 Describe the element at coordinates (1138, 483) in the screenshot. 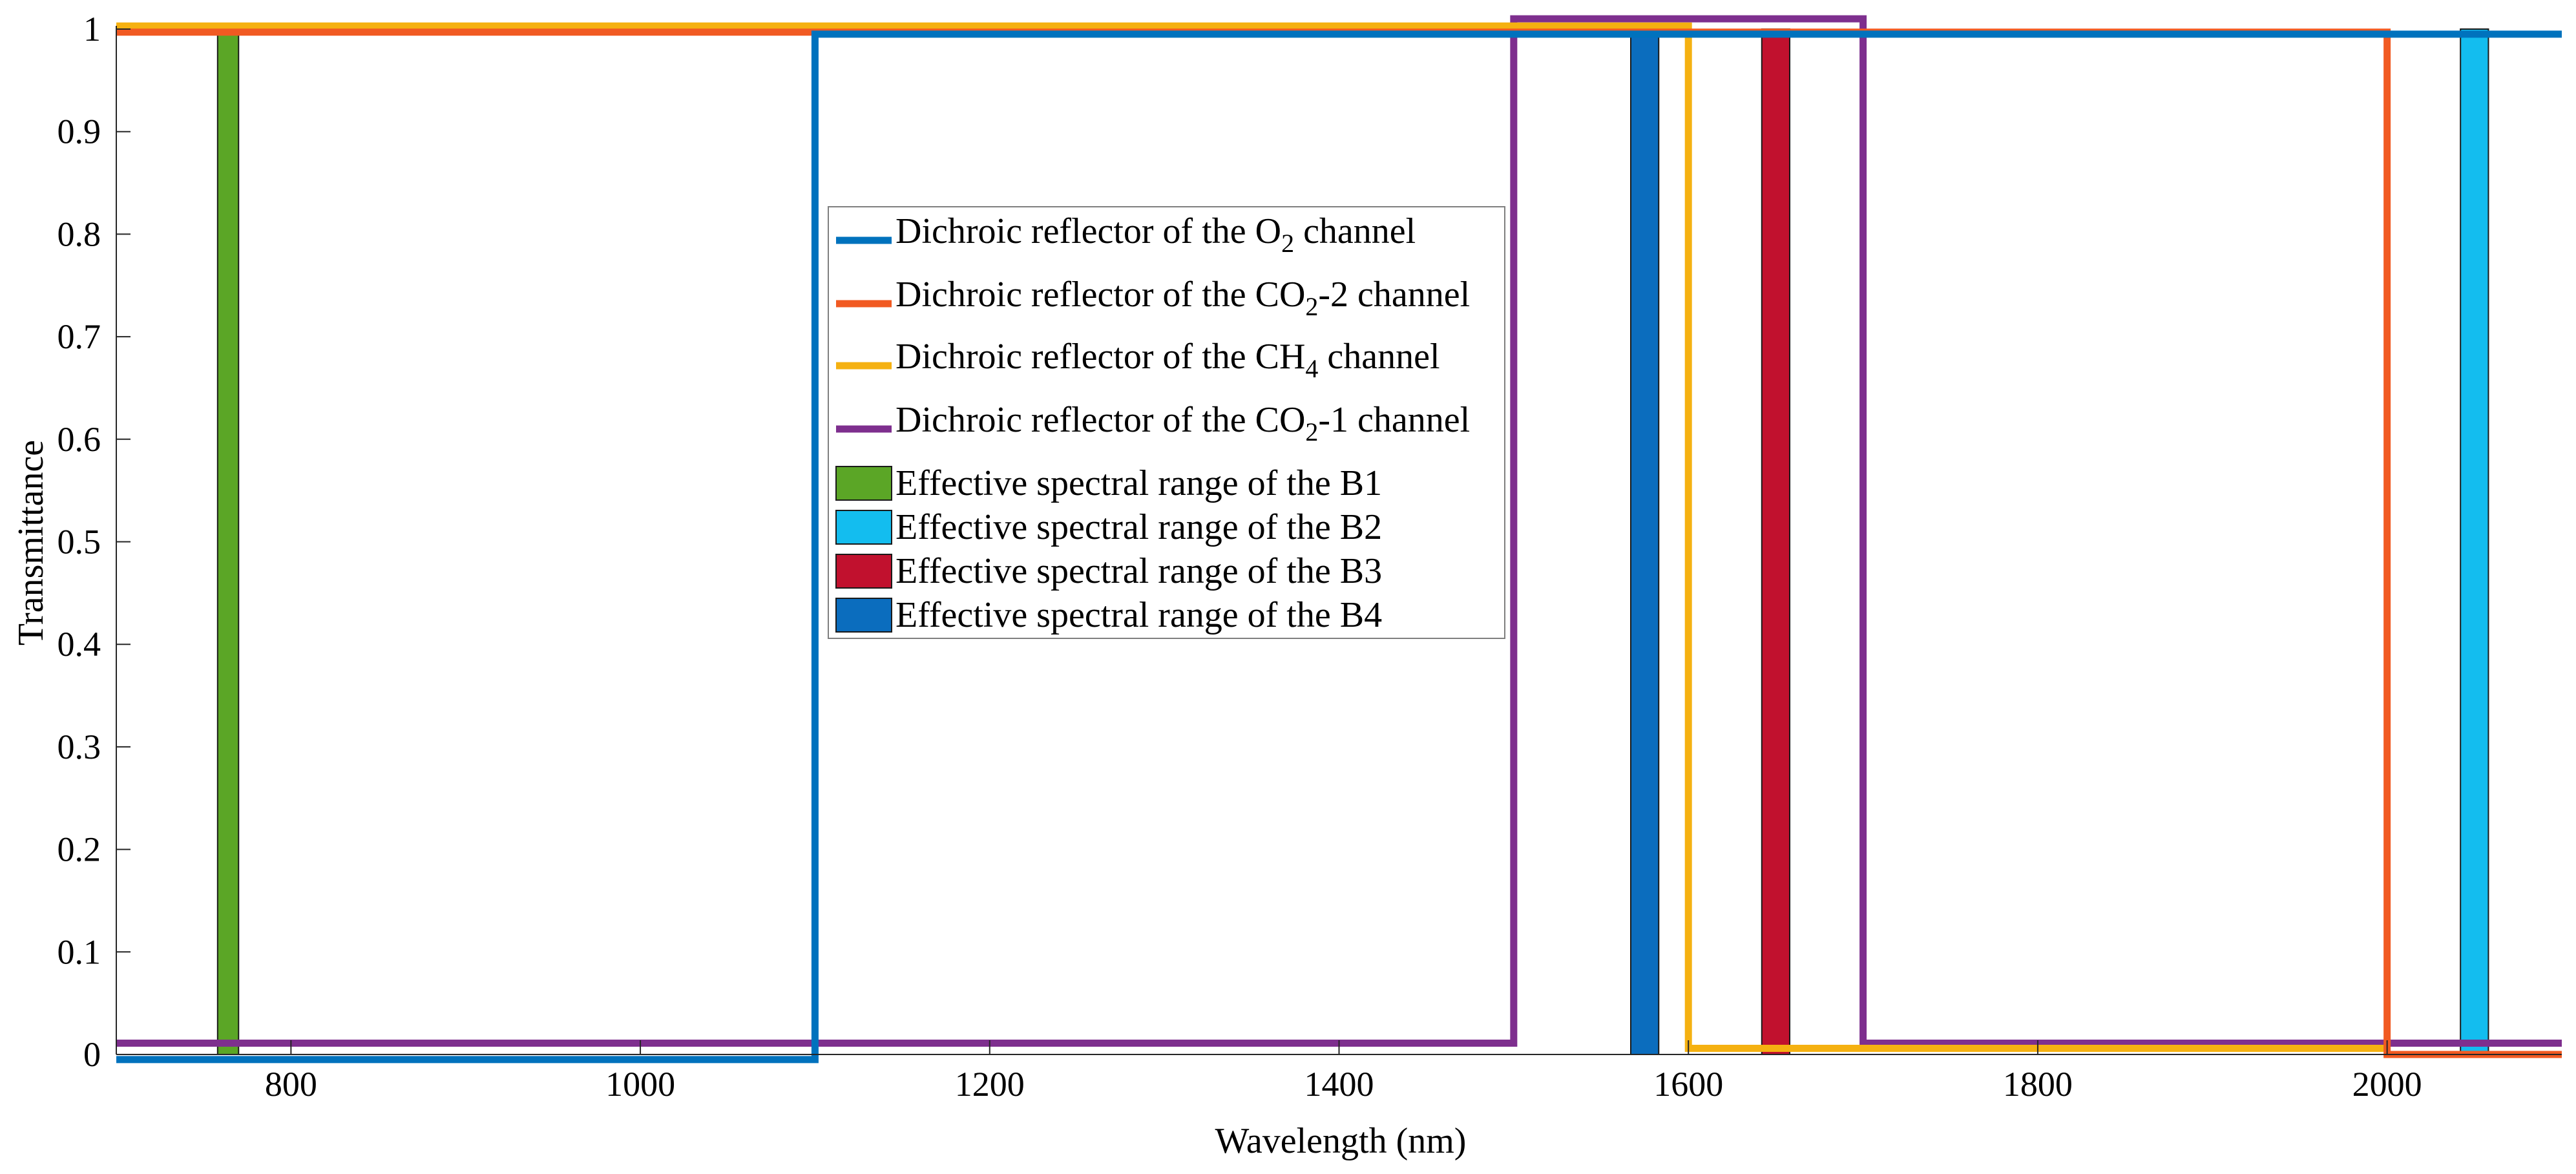

I see `legend-label-b1: Effective spectral range of the B1` at that location.